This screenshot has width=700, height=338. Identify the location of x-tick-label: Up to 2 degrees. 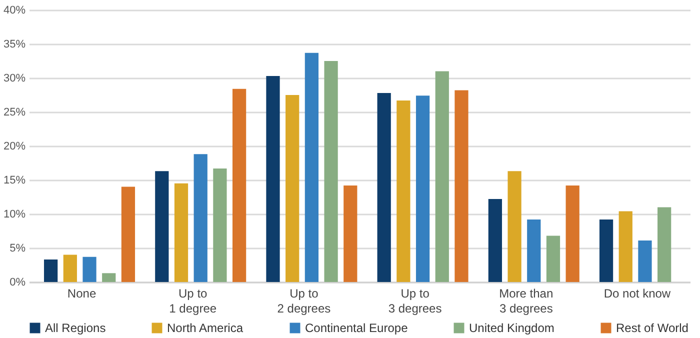
(304, 301).